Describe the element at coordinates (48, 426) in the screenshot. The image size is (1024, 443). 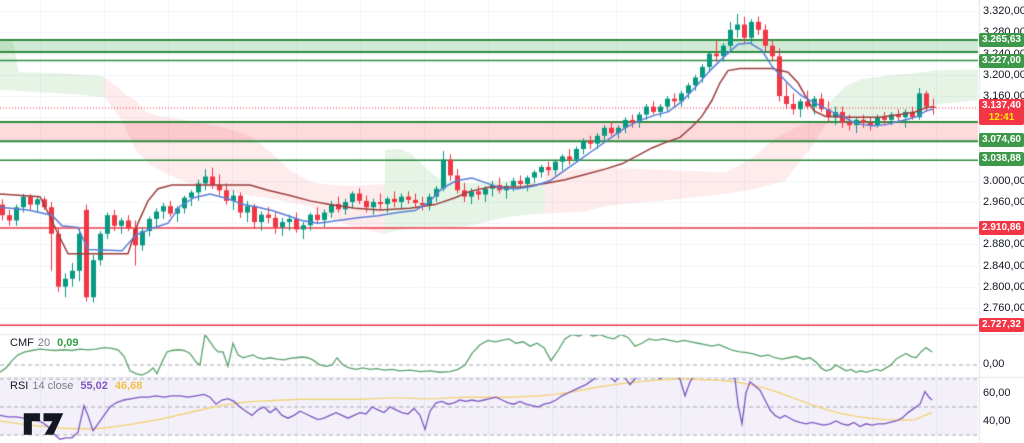
I see `tradingview-logo-icon` at that location.